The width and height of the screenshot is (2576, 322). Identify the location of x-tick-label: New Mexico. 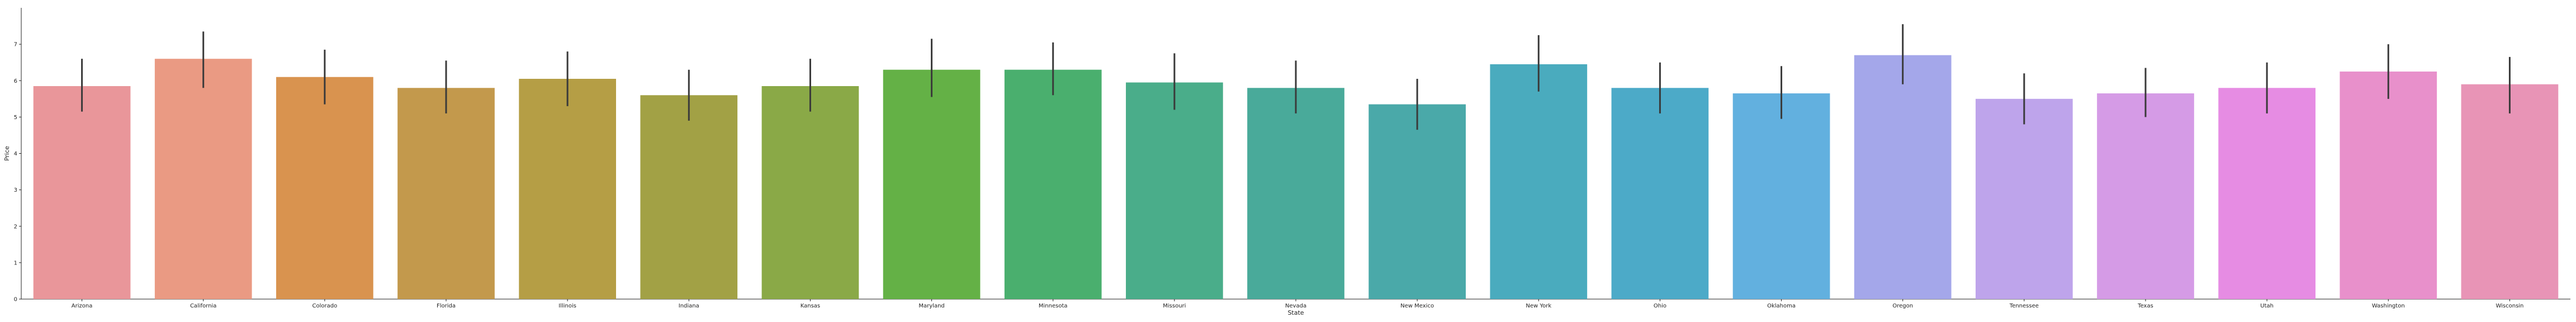
(1417, 306).